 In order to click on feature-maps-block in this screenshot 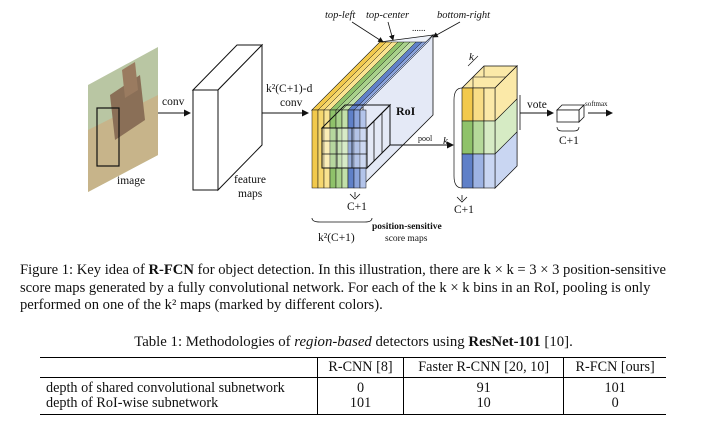, I will do `click(227, 117)`.